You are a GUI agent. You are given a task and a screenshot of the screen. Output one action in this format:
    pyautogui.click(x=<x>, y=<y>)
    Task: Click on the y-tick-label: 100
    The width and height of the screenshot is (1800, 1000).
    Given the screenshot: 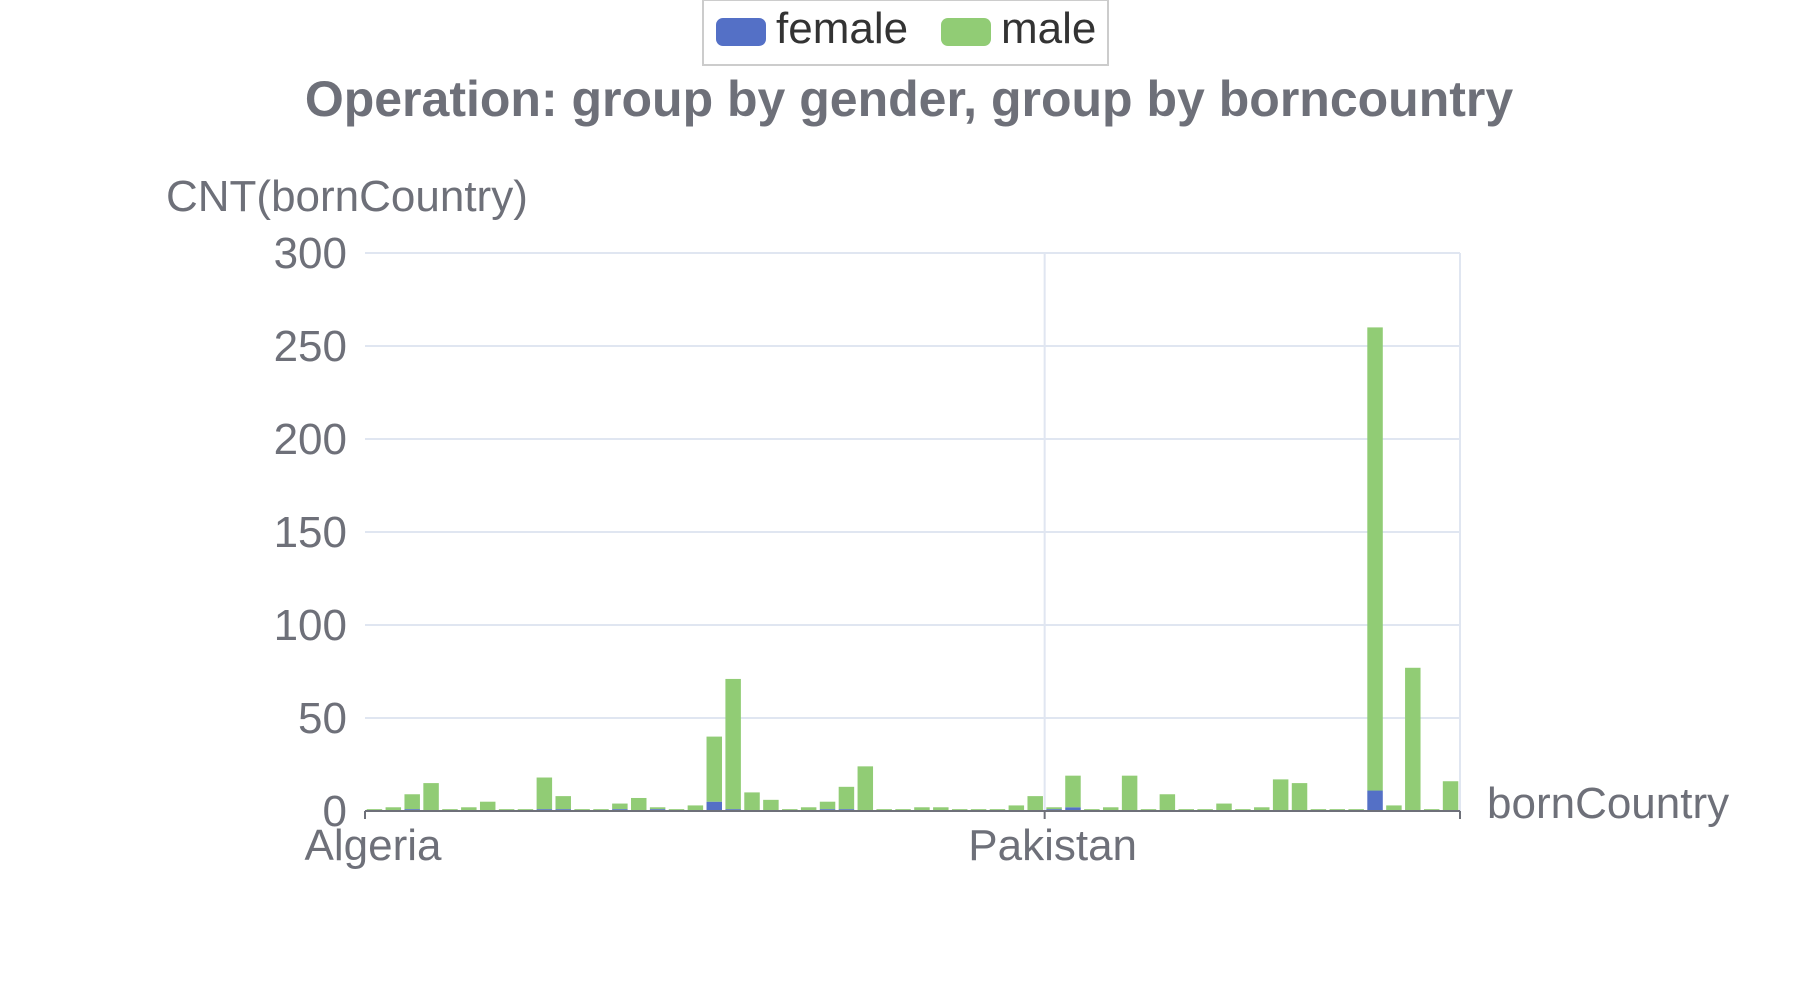 What is the action you would take?
    pyautogui.click(x=310, y=625)
    